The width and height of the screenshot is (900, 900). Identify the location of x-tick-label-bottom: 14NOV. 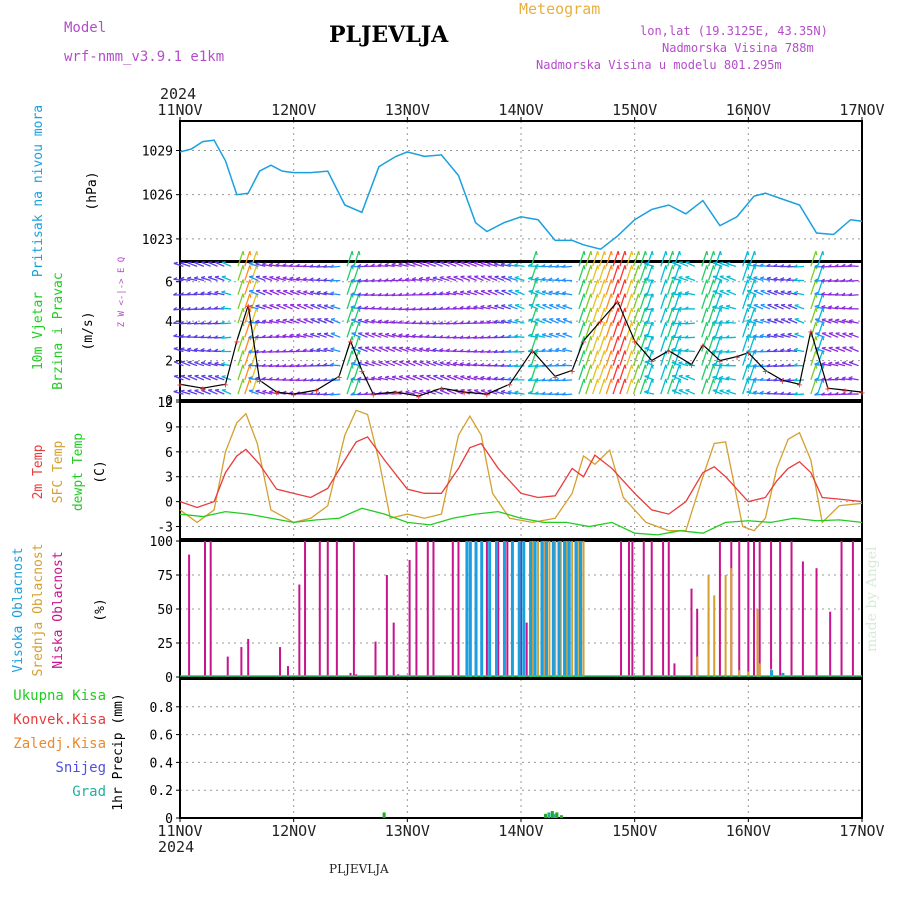
(520, 831).